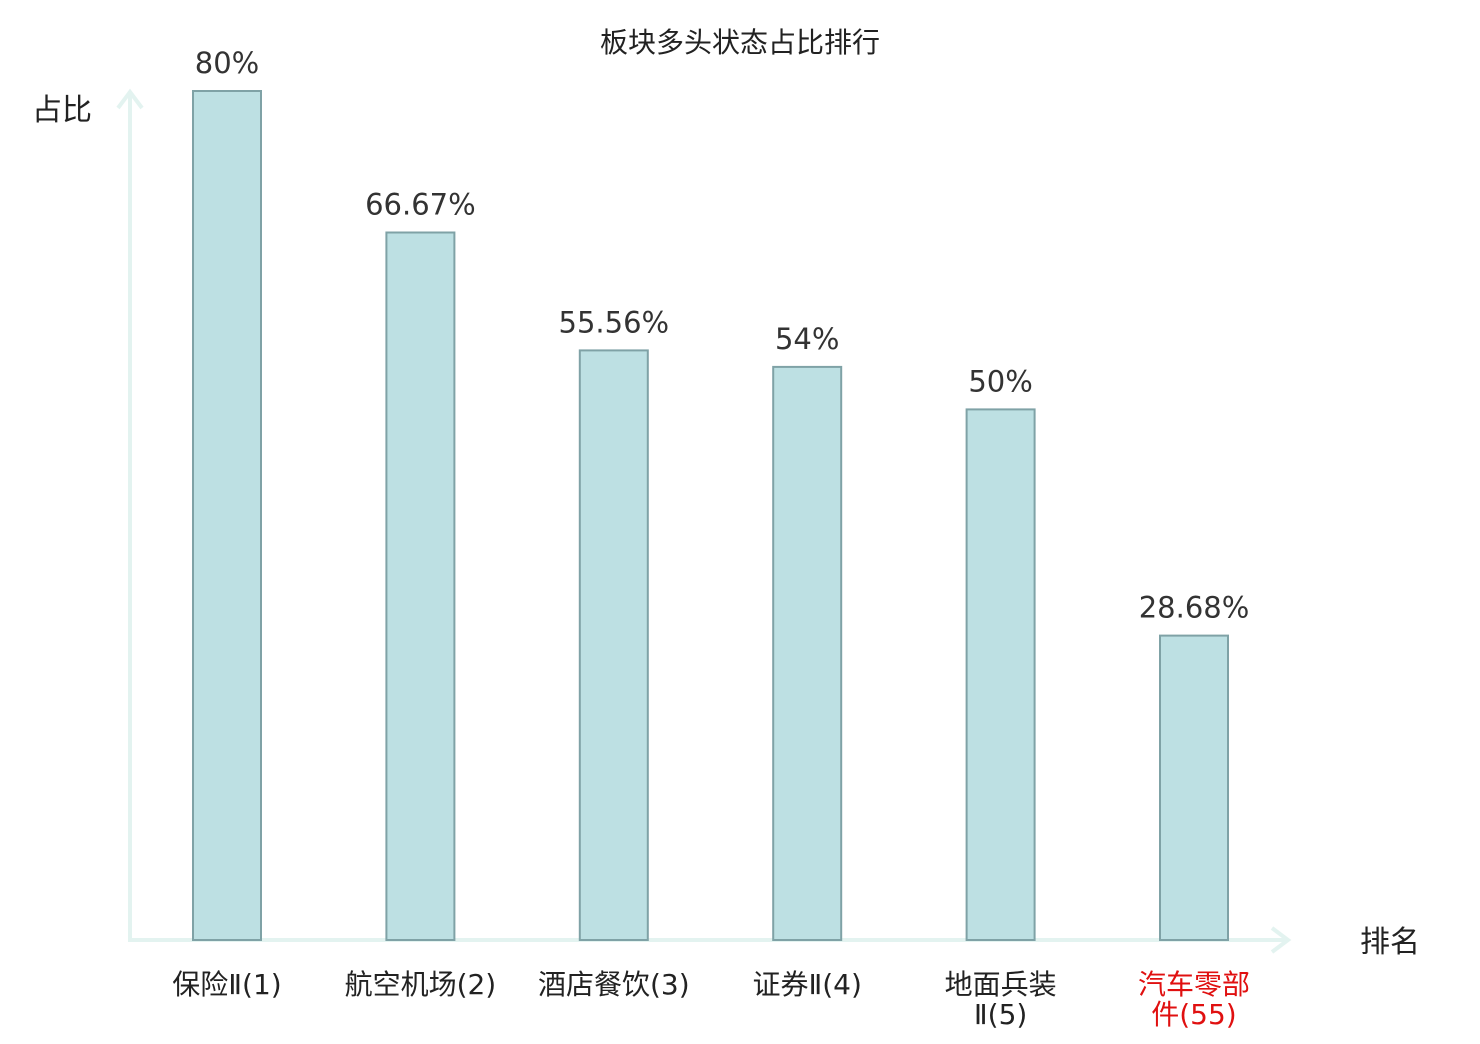 This screenshot has width=1480, height=1044. Describe the element at coordinates (614, 322) in the screenshot. I see `bar-value-label: 55.56%` at that location.